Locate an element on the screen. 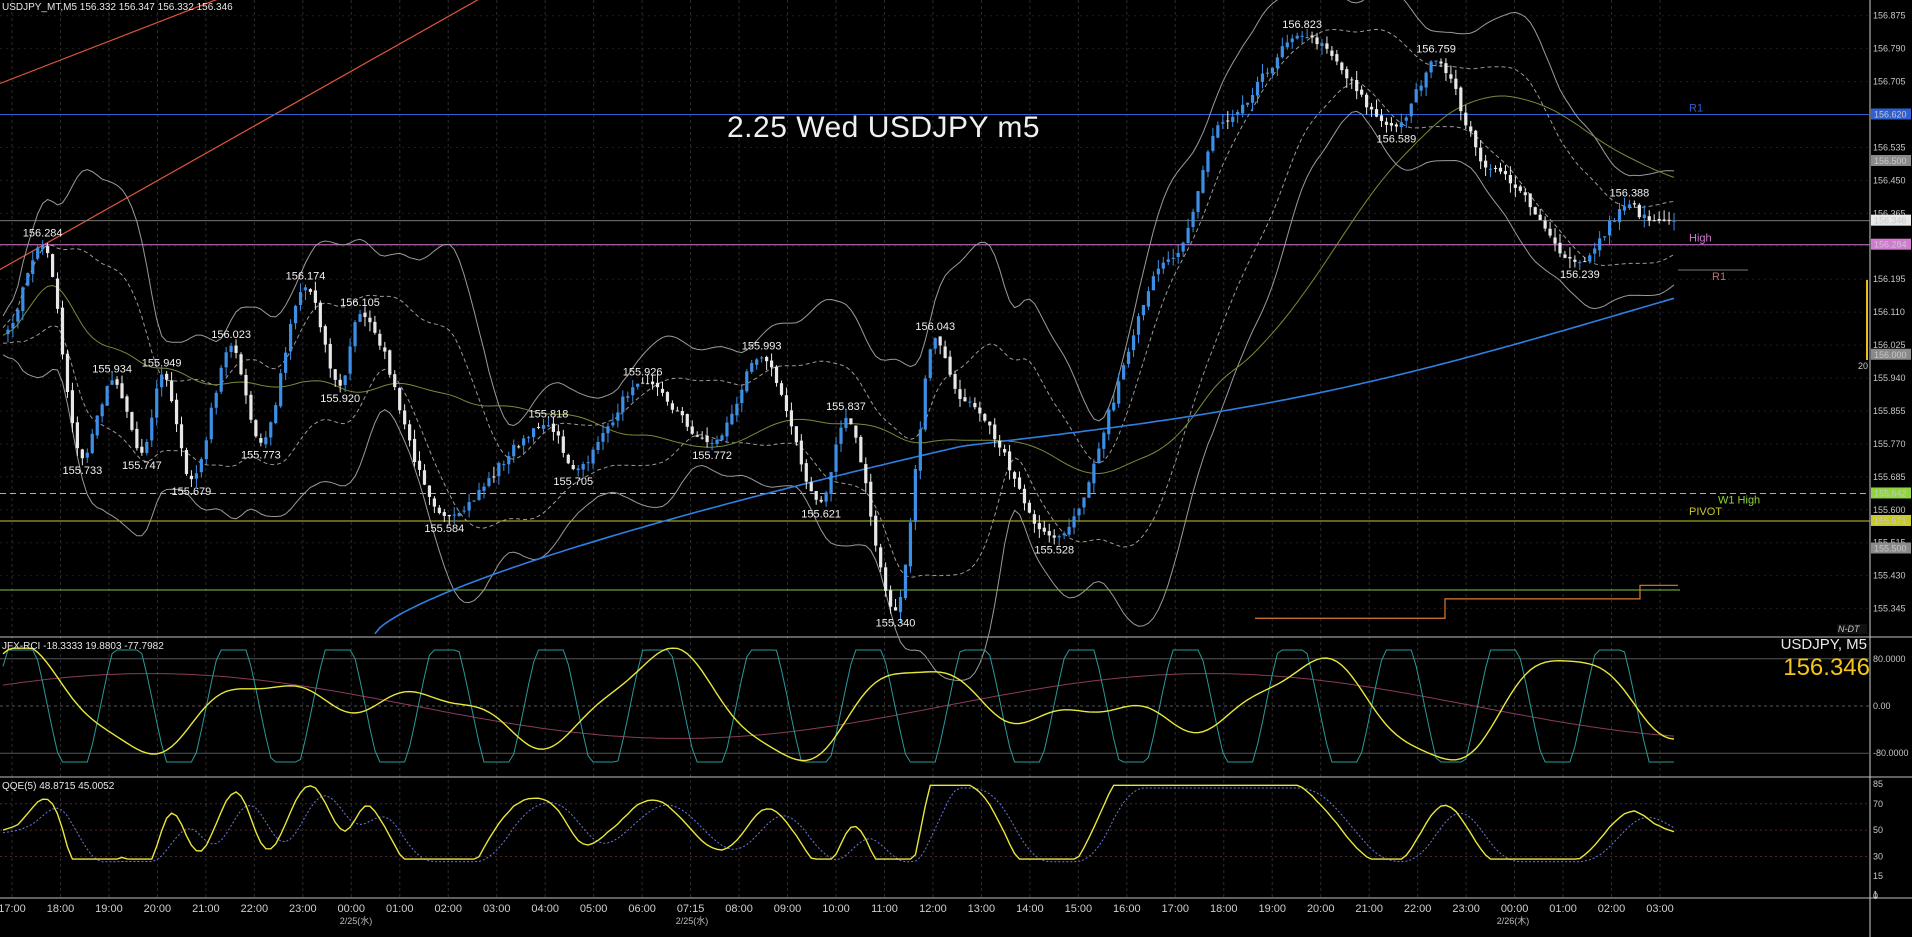 The image size is (1912, 937). chart-title: 2.25 Wed USDJPY m5 is located at coordinates (884, 127).